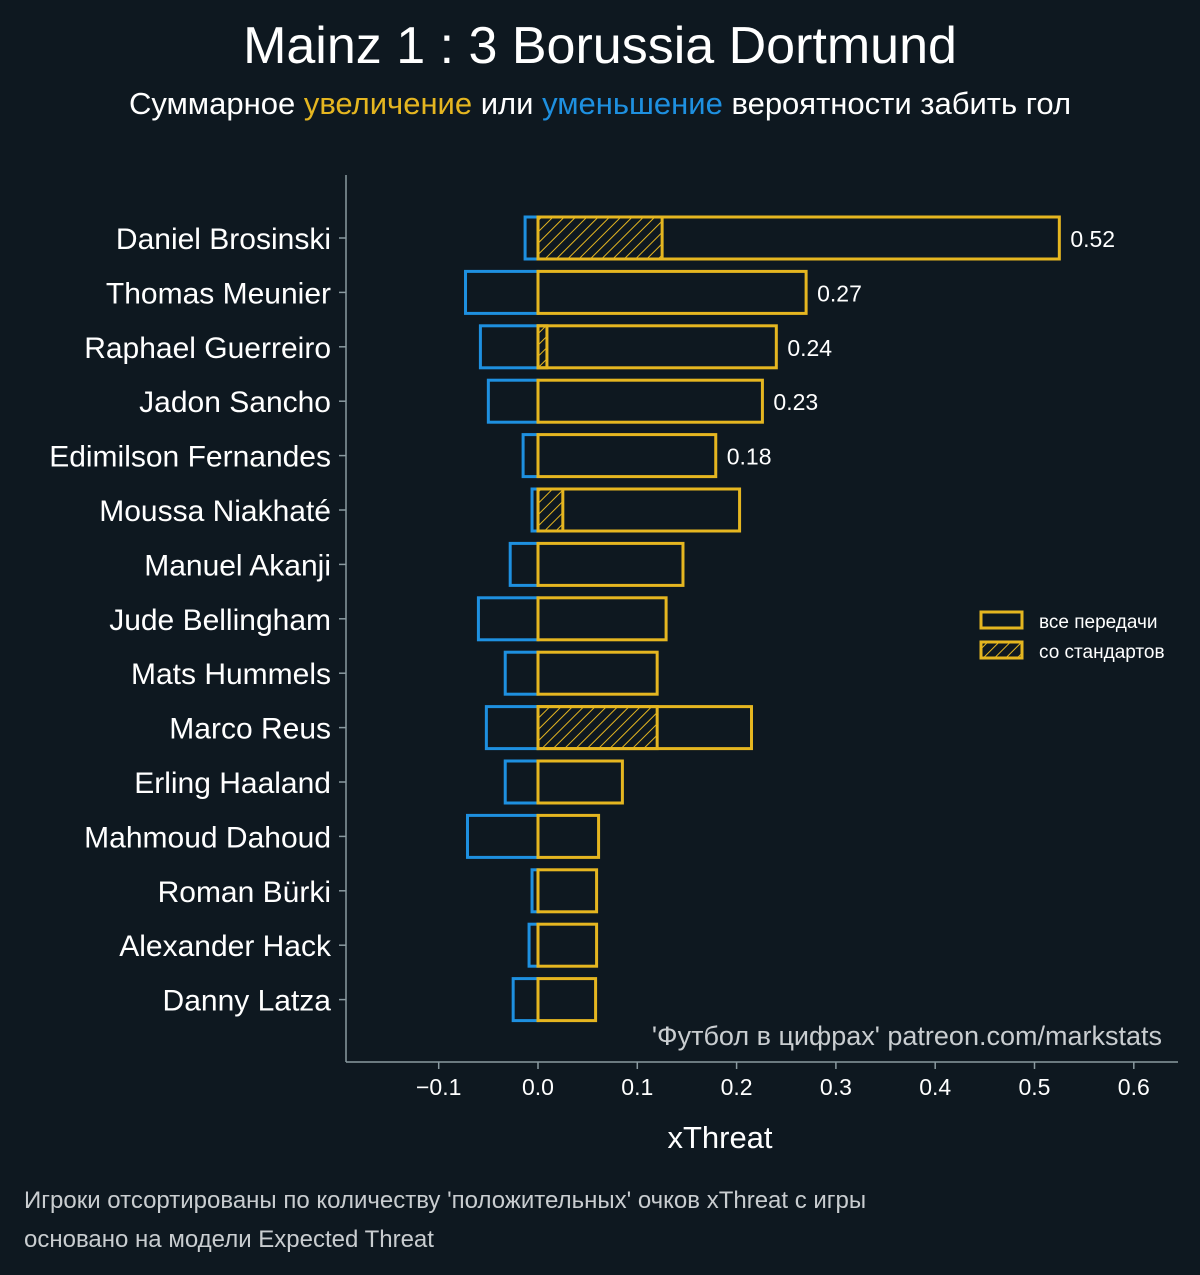 The height and width of the screenshot is (1275, 1200). What do you see at coordinates (507, 103) in the screenshot?
I see `subtitle-middle: или` at bounding box center [507, 103].